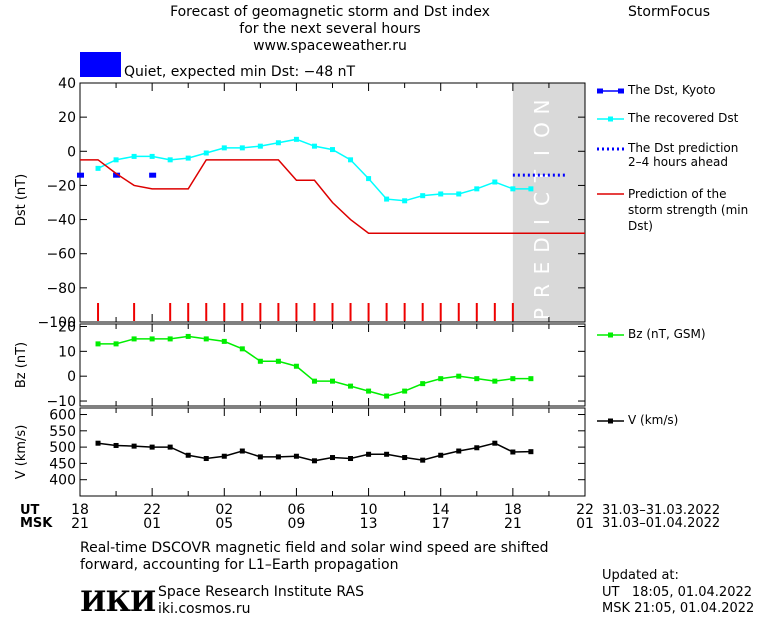  What do you see at coordinates (67, 352) in the screenshot?
I see `y-tick-label: 10` at bounding box center [67, 352].